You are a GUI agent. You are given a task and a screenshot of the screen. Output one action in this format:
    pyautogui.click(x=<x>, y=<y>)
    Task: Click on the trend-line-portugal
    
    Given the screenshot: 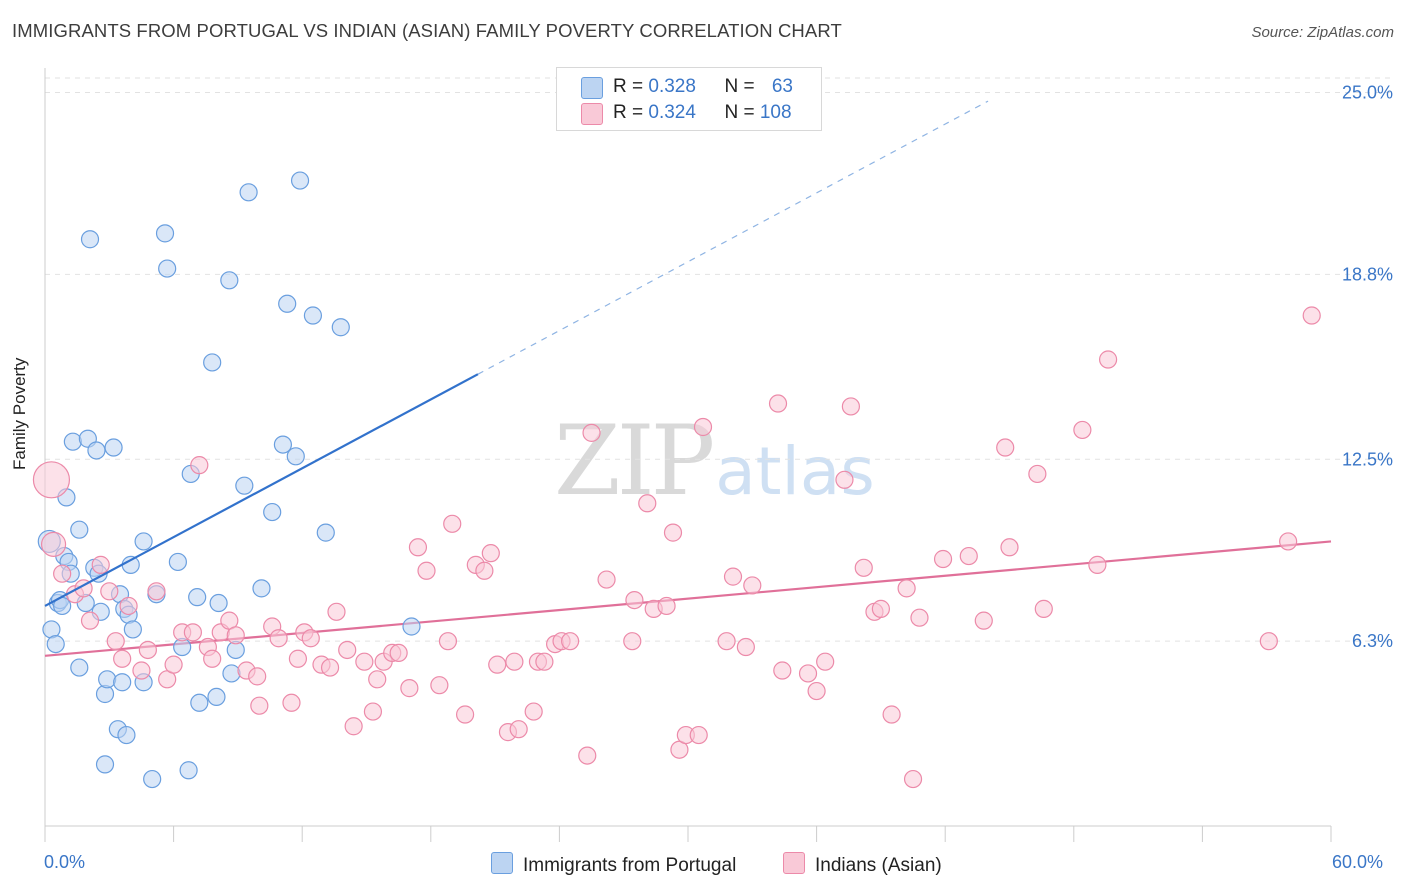 What is the action you would take?
    pyautogui.click(x=261, y=490)
    